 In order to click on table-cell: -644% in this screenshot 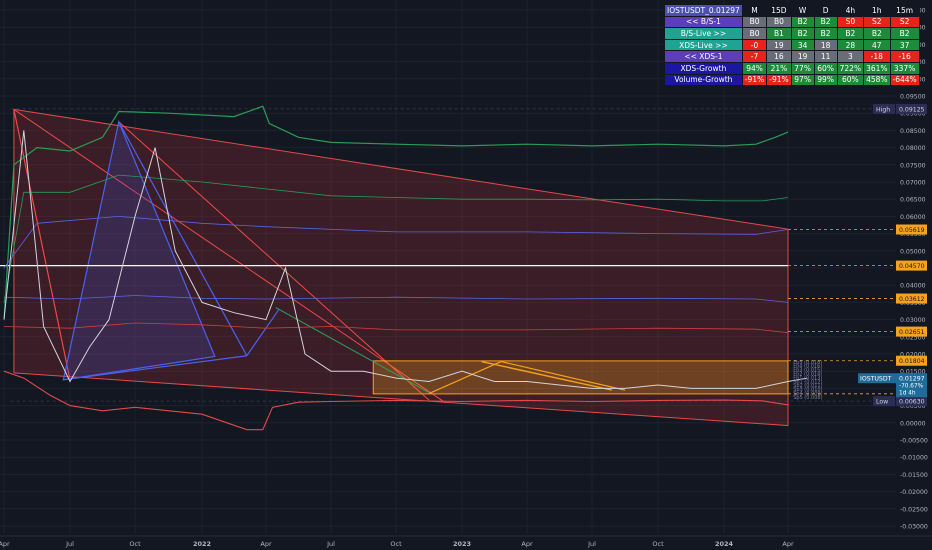, I will do `click(904, 80)`.